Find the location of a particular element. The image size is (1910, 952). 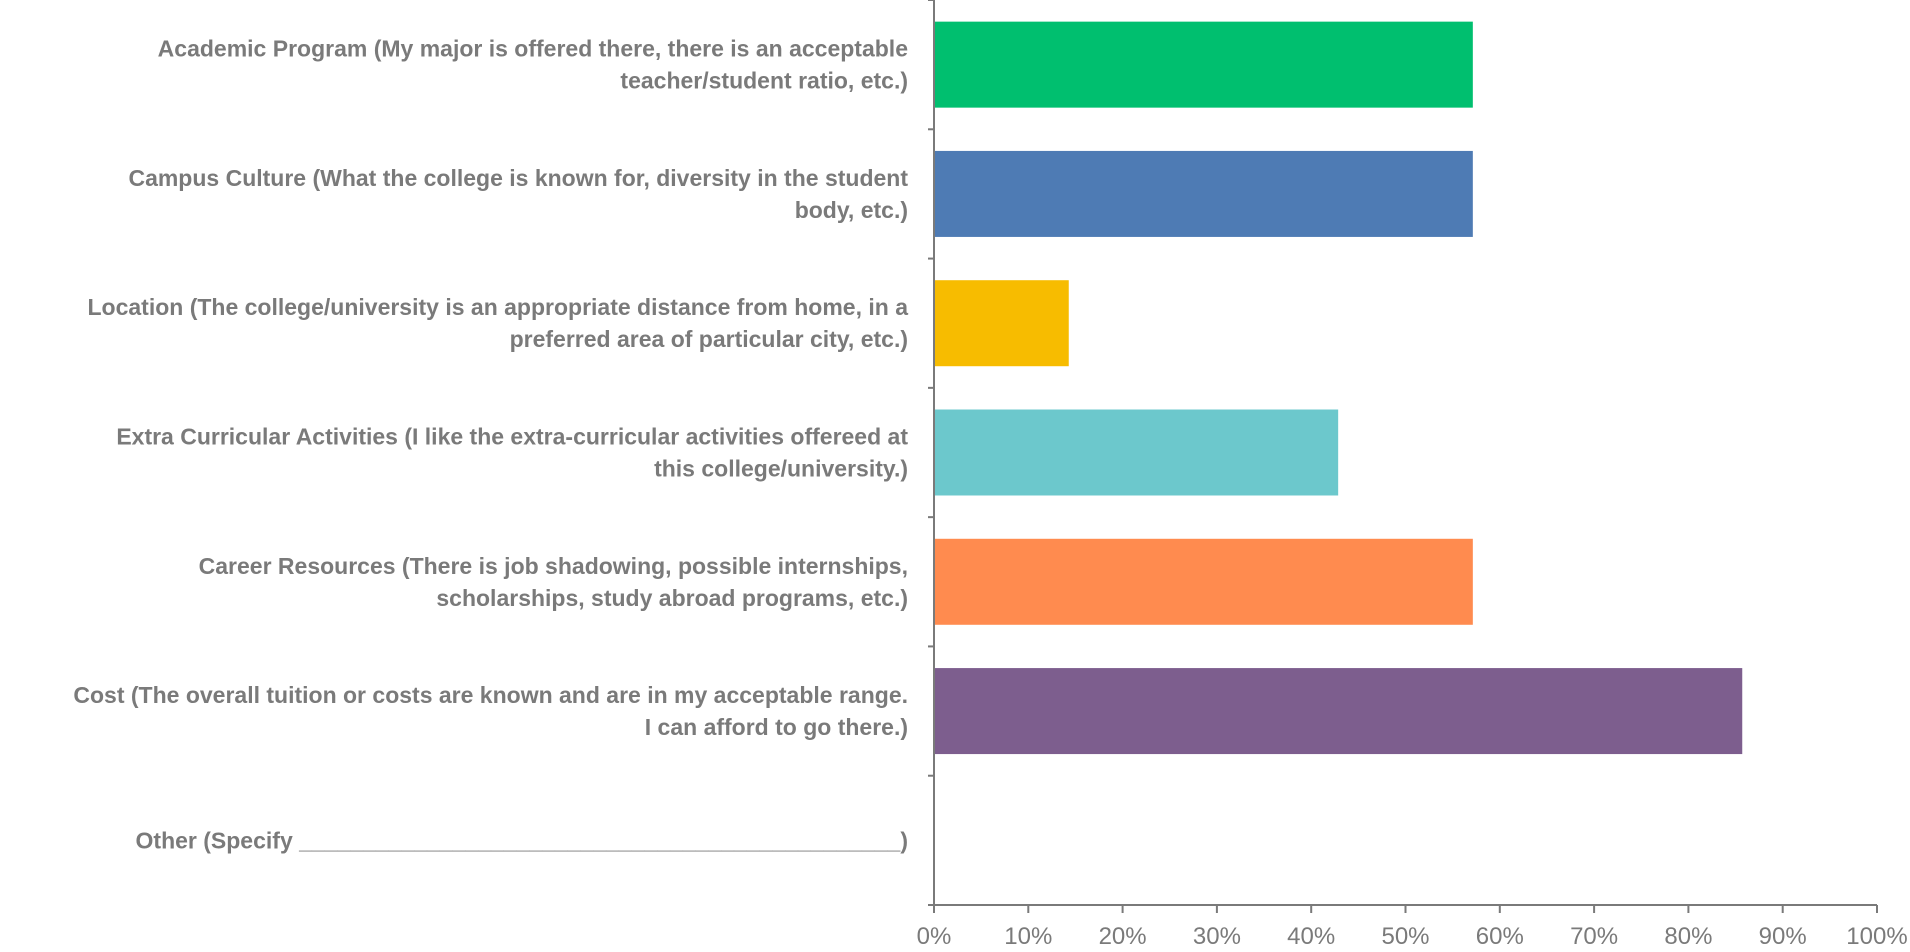

category-label-line: teacher/student ratio, etc.) is located at coordinates (764, 81).